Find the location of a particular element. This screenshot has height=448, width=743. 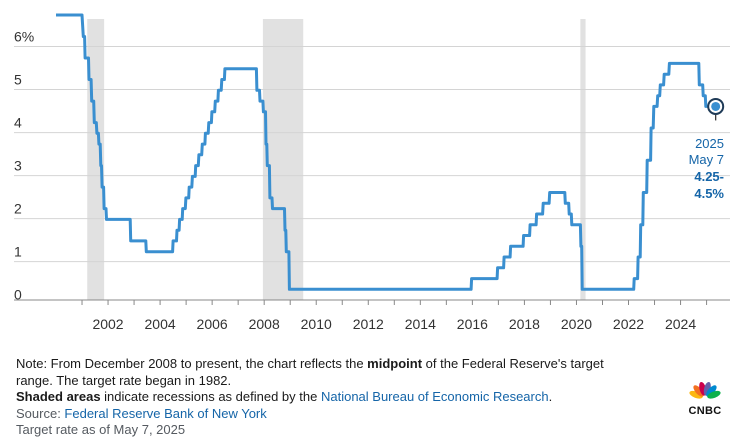

y-tick-label: 1 is located at coordinates (18, 252).